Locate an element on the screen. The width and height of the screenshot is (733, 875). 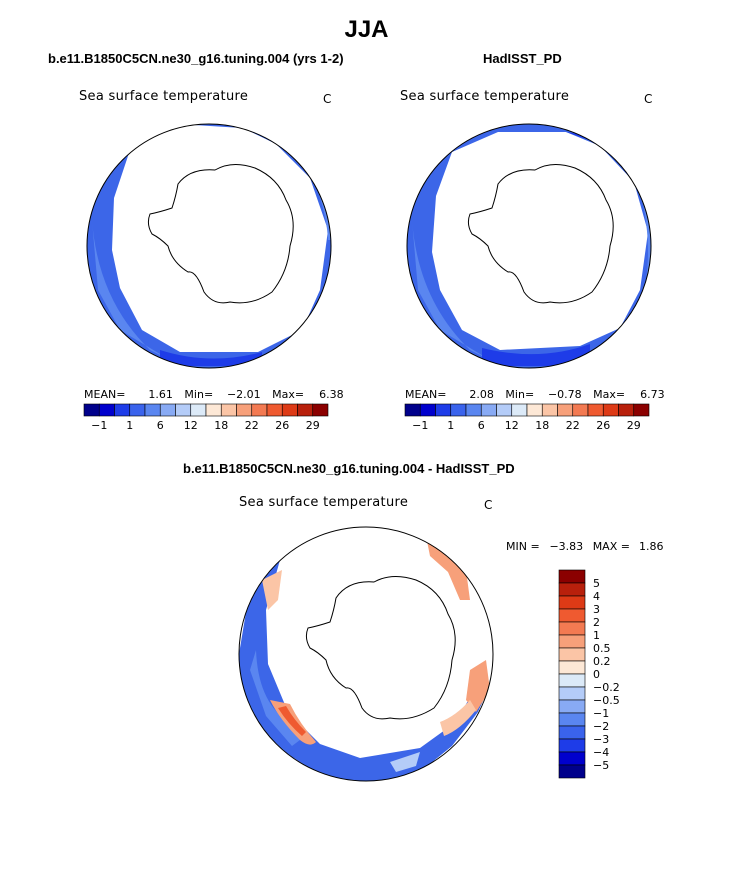
panel-1-subtitle: Sea surface temperature is located at coordinates (164, 96).